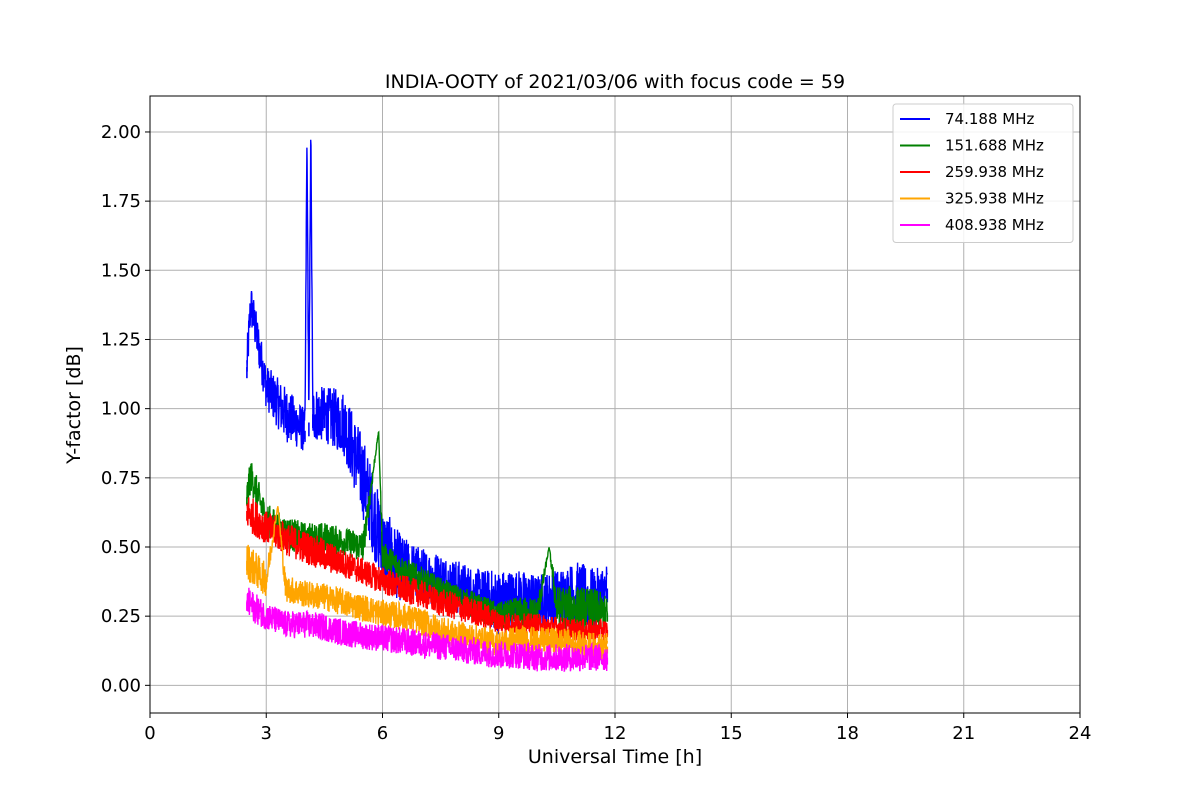  Describe the element at coordinates (731, 733) in the screenshot. I see `x-tick-label: 15` at that location.